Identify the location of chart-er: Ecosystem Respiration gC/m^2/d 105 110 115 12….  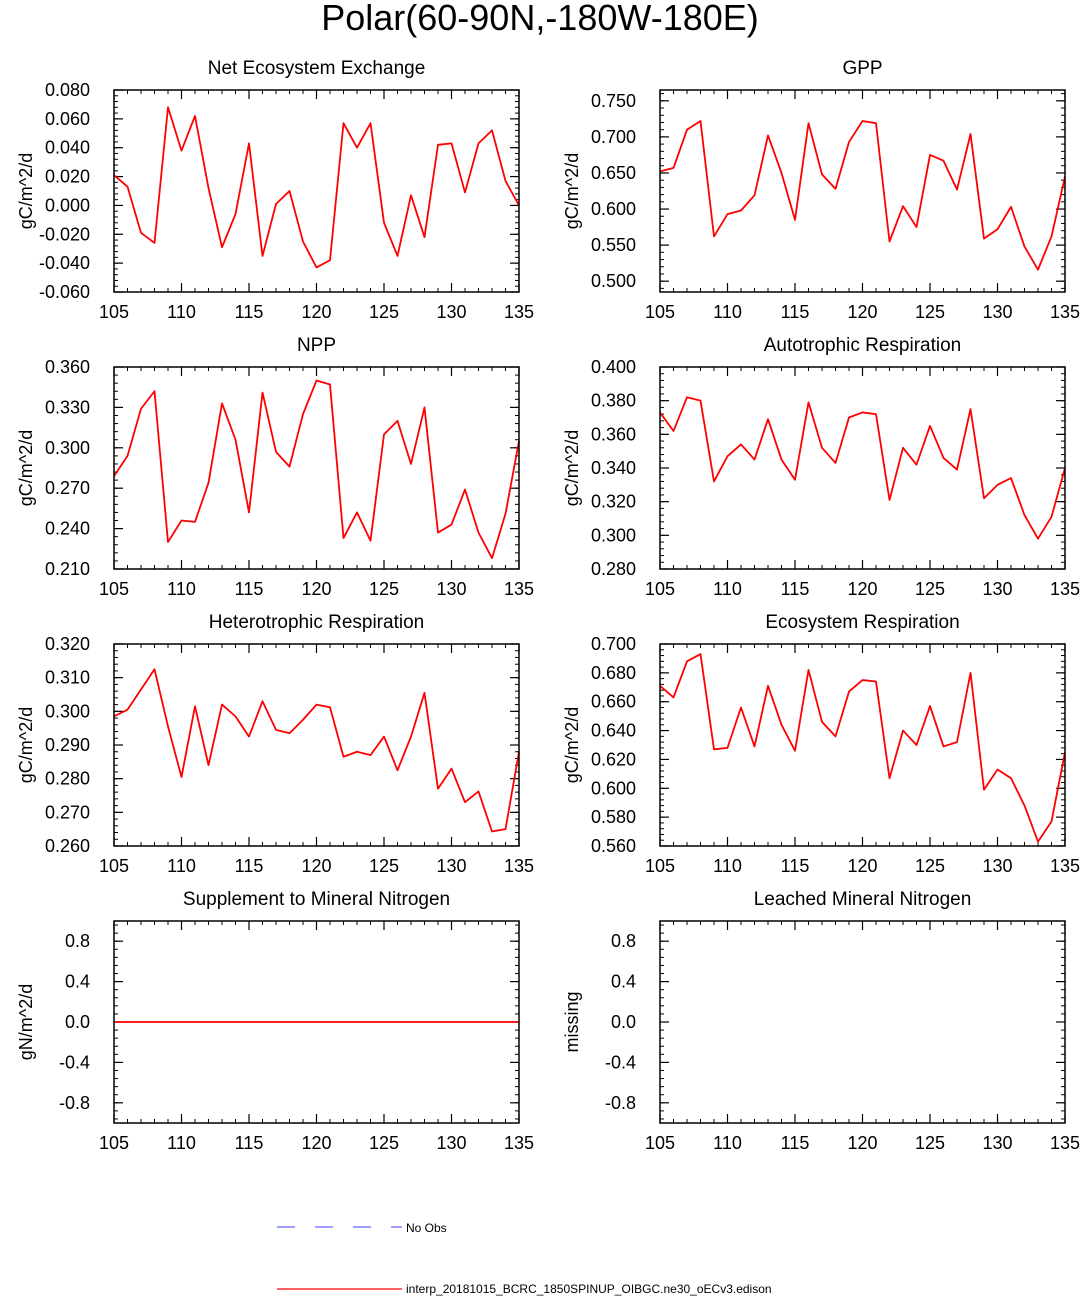
(821, 744).